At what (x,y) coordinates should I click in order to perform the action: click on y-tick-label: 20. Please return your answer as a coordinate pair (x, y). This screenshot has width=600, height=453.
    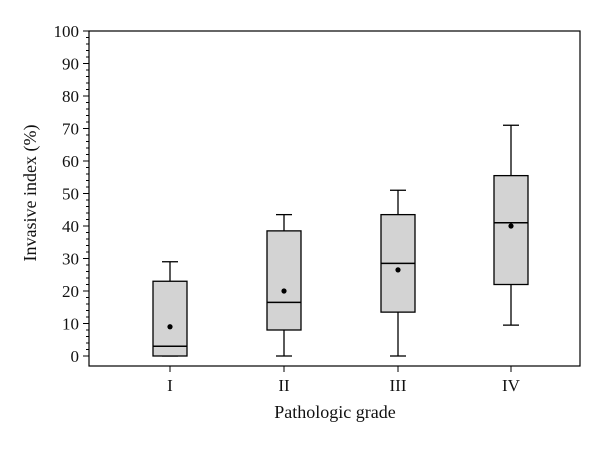
    Looking at the image, I should click on (70, 291).